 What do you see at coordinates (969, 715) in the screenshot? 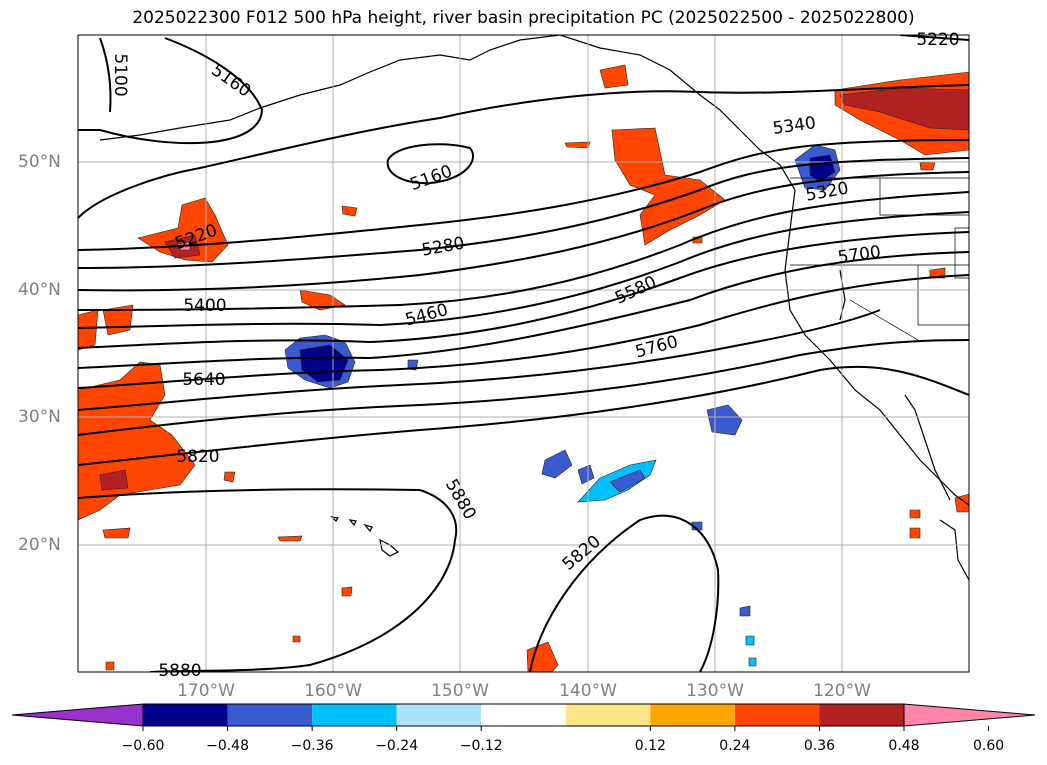
I see `colorbar-extend-high` at bounding box center [969, 715].